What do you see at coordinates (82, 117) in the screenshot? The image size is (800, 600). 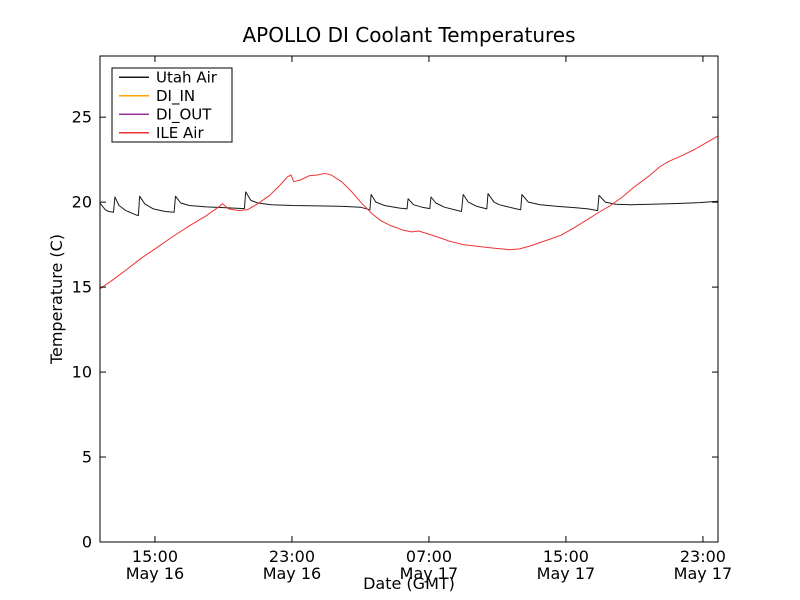 I see `y-tick-label: 25` at bounding box center [82, 117].